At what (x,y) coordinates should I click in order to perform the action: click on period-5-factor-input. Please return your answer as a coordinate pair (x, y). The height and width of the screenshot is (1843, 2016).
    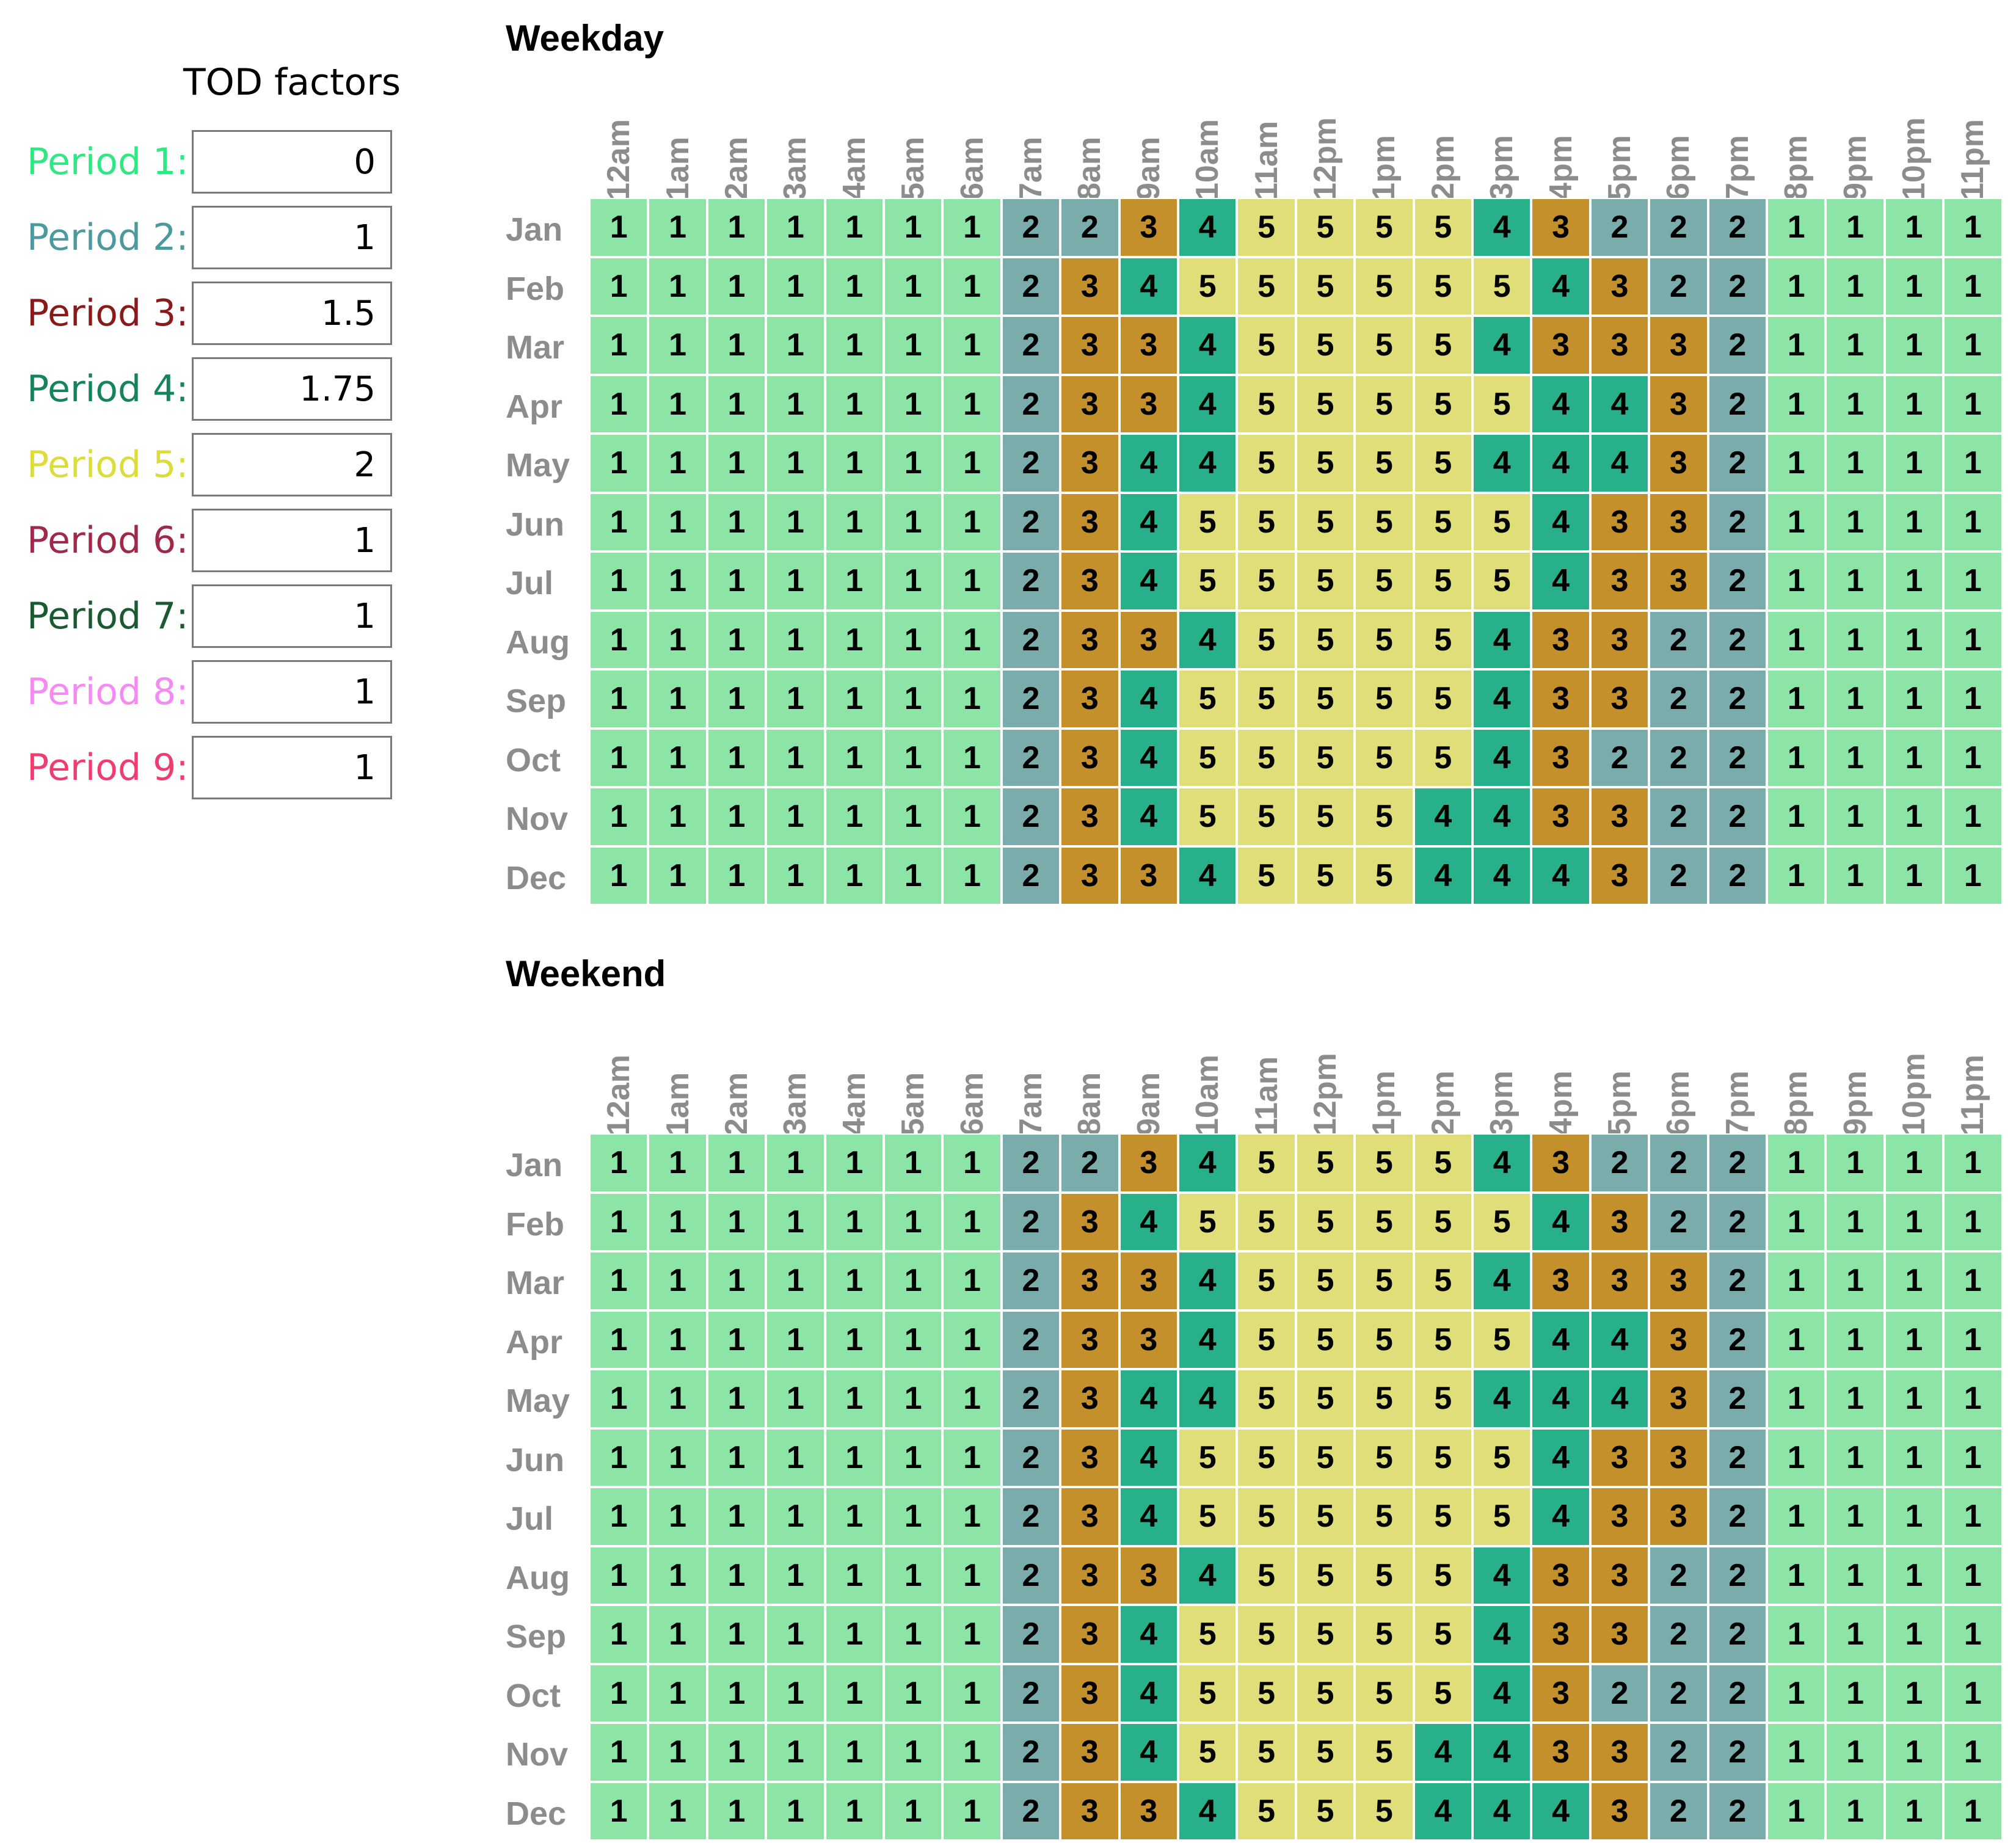
    Looking at the image, I should click on (292, 464).